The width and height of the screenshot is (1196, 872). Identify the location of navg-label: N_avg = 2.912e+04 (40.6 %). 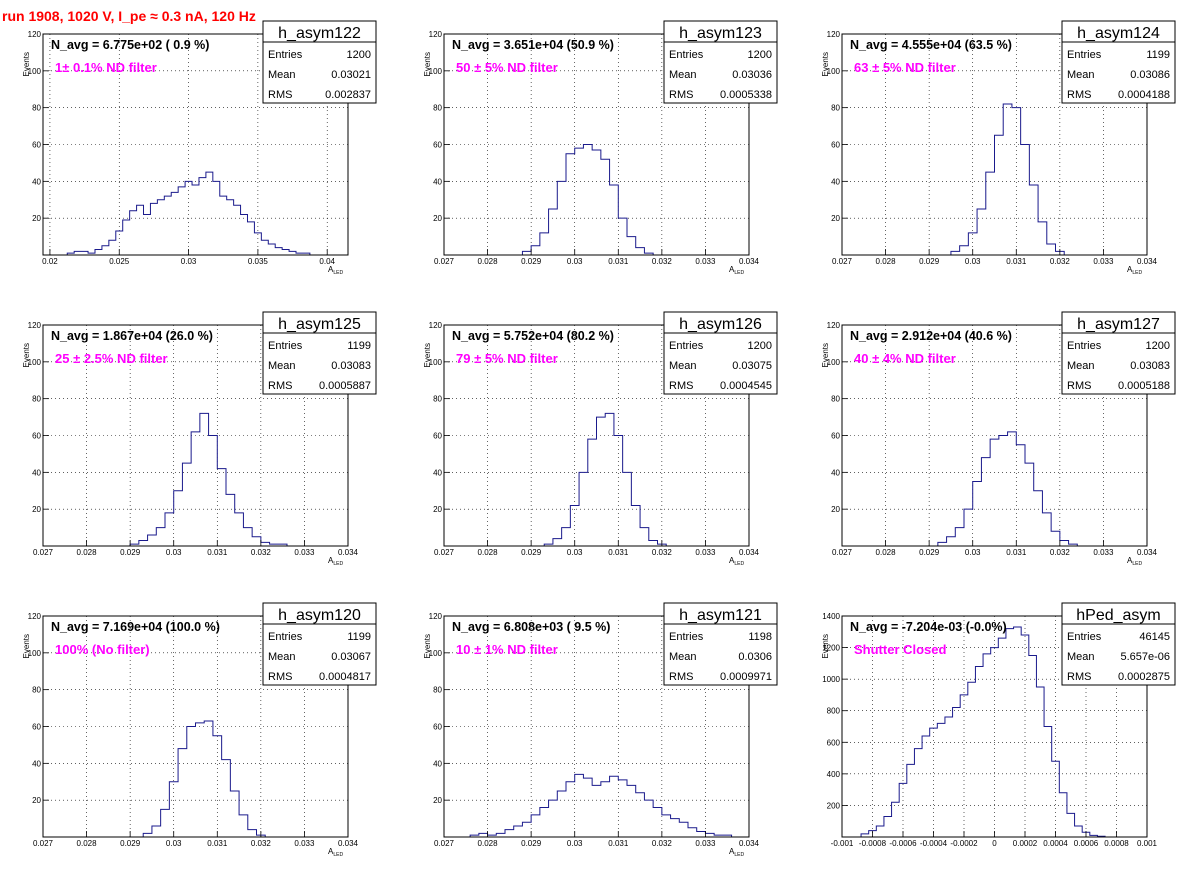
(931, 336).